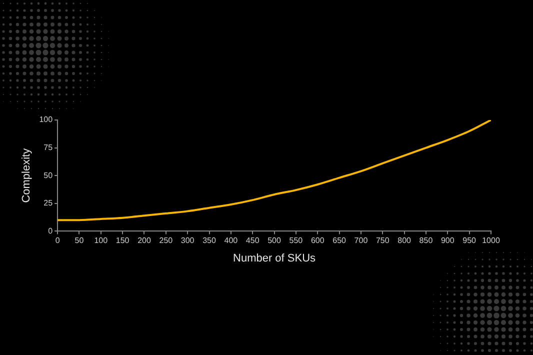  I want to click on x-tick-label: 500, so click(275, 241).